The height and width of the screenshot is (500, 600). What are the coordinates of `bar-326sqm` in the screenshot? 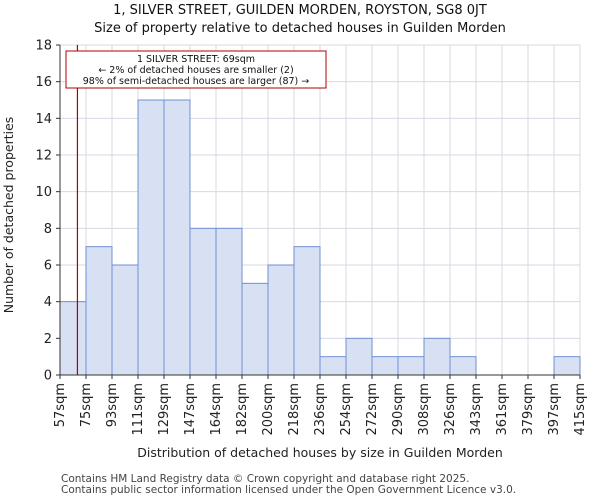 It's located at (463, 366).